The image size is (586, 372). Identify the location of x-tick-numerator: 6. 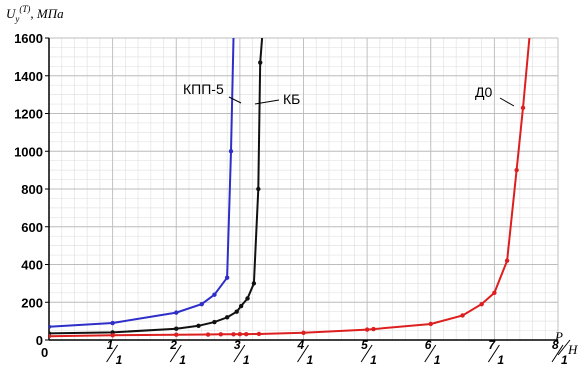
(428, 345).